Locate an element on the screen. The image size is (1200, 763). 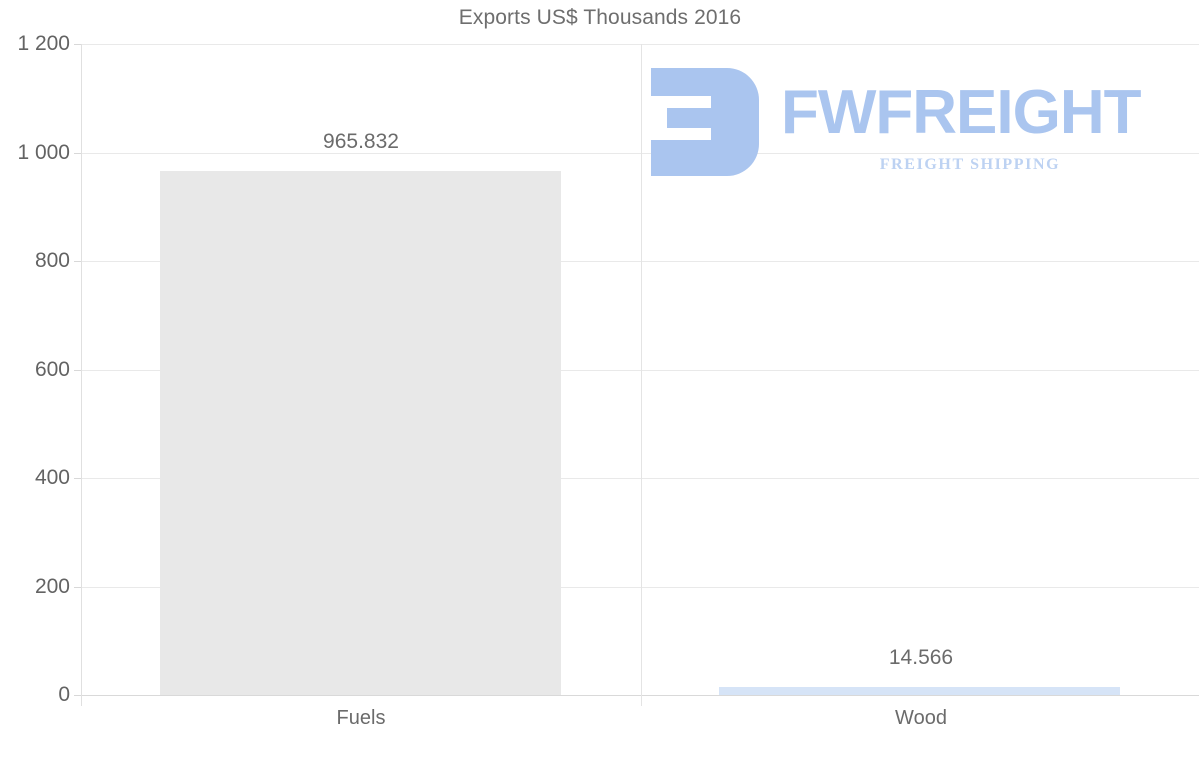
x-axis-label-fuels: Fuels is located at coordinates (361, 718).